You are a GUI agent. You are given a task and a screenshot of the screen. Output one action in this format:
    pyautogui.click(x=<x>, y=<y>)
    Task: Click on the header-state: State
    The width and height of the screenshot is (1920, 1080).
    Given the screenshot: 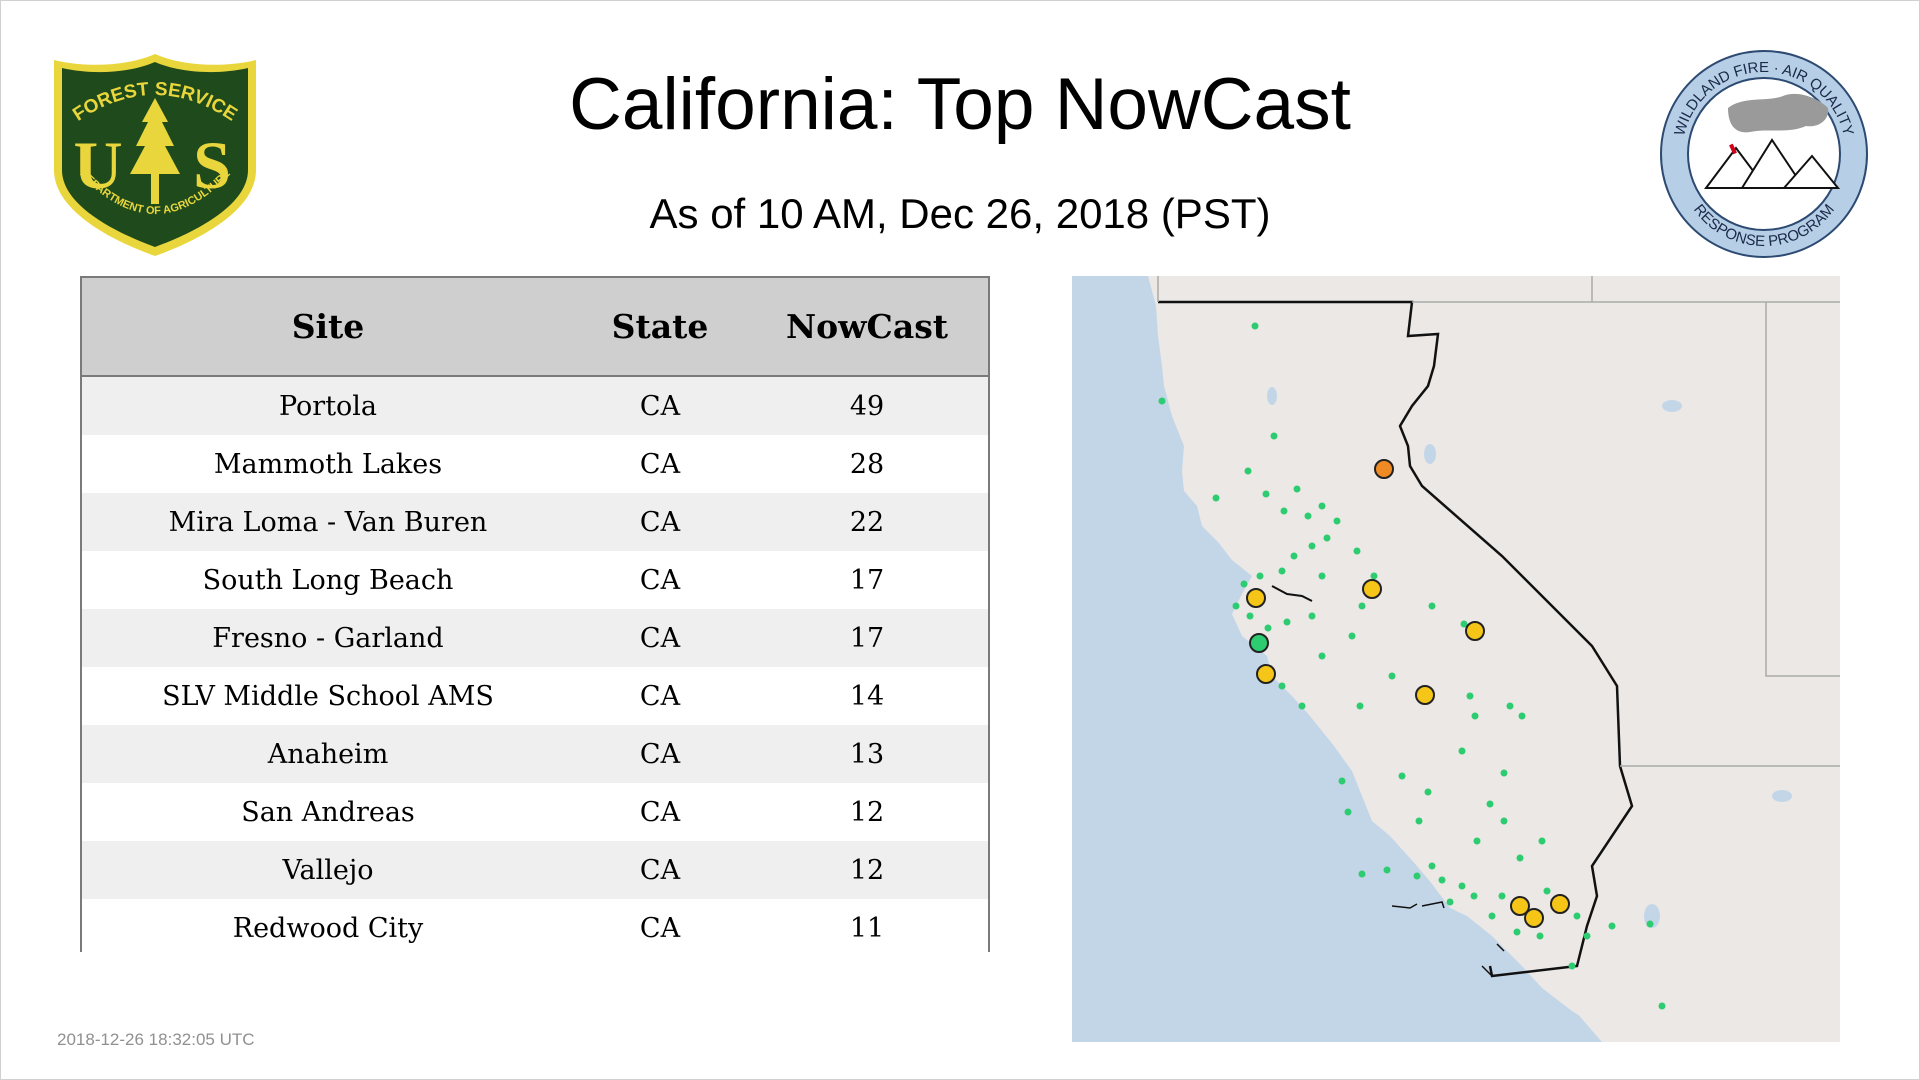 What is the action you would take?
    pyautogui.click(x=660, y=327)
    